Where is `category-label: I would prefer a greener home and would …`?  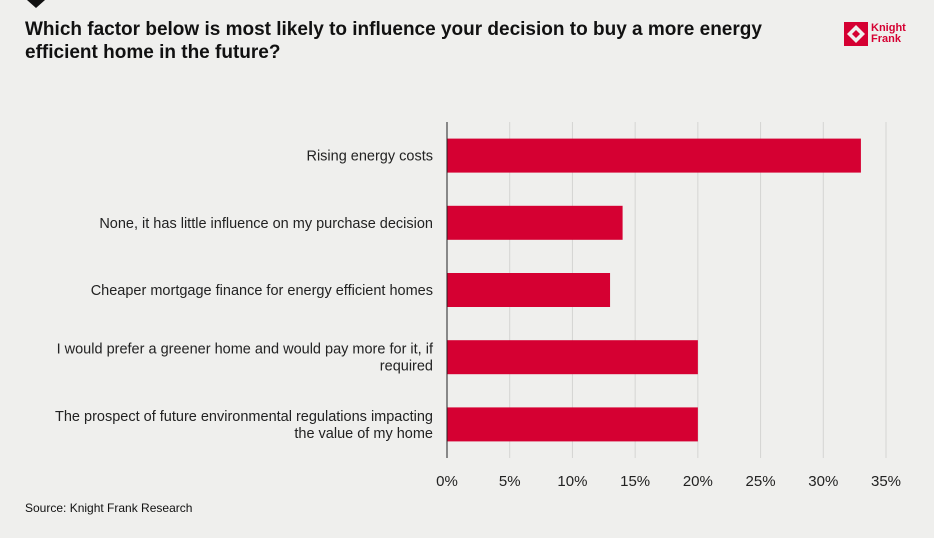
category-label: I would prefer a greener home and would … is located at coordinates (245, 358).